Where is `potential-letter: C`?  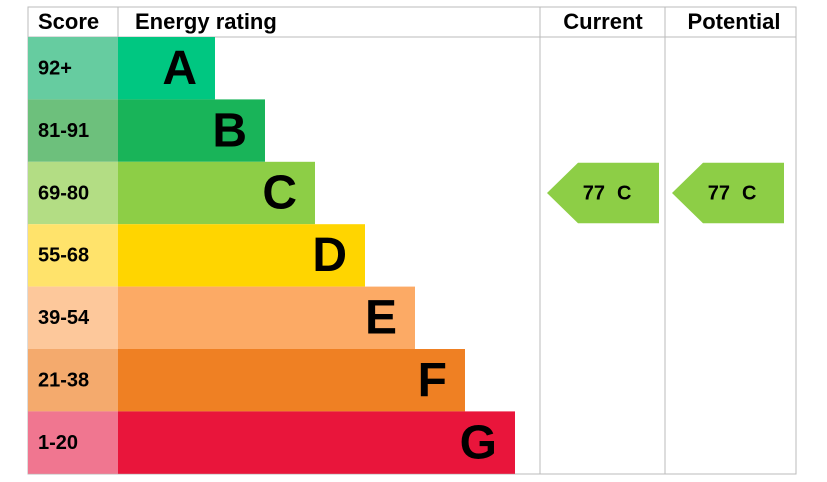 potential-letter: C is located at coordinates (749, 193).